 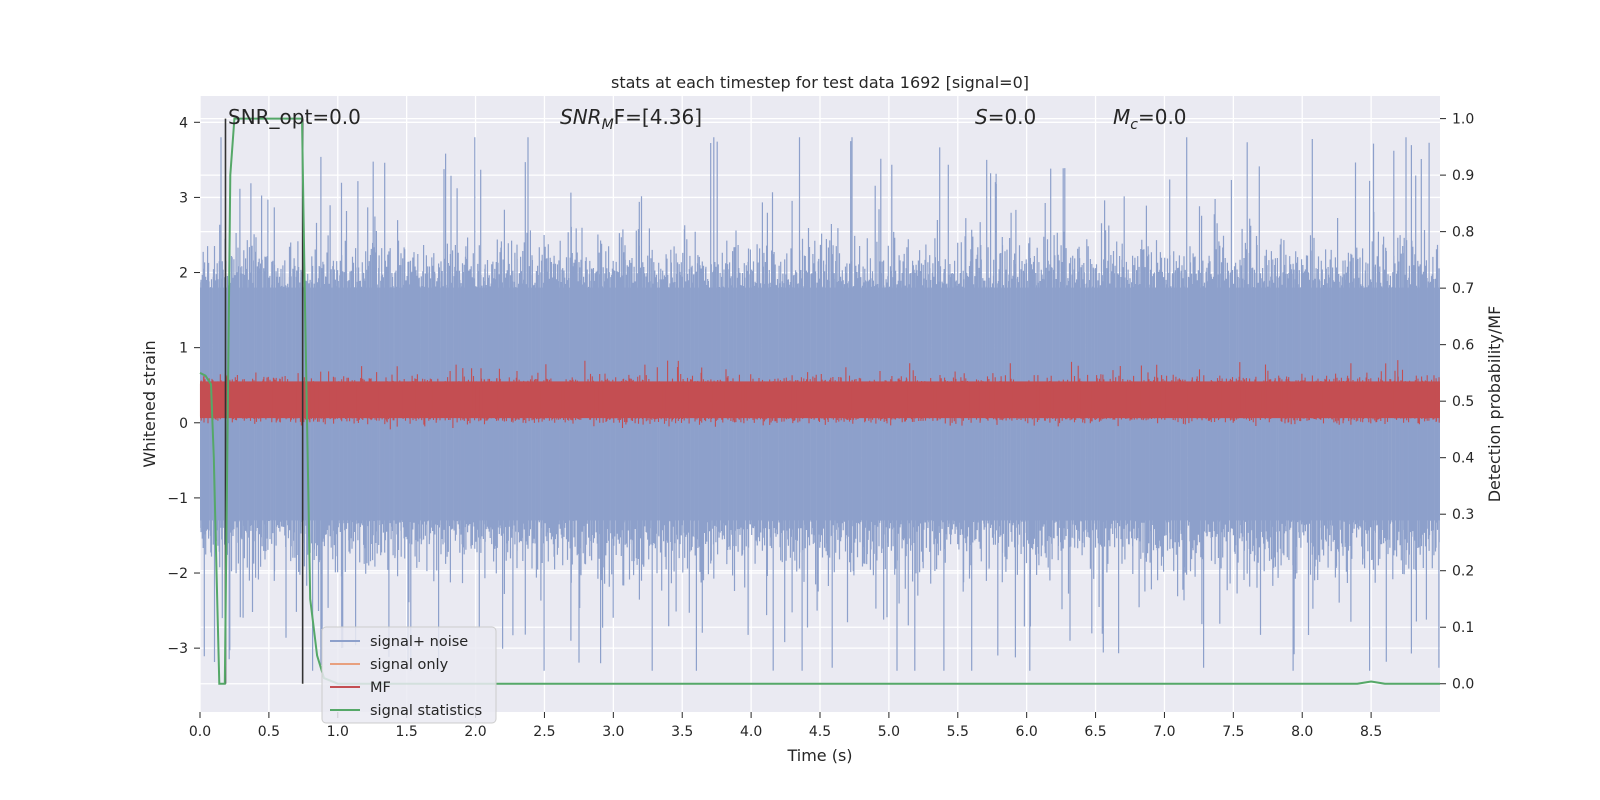 What do you see at coordinates (1463, 176) in the screenshot?
I see `y-right-tick-label: 0.9` at bounding box center [1463, 176].